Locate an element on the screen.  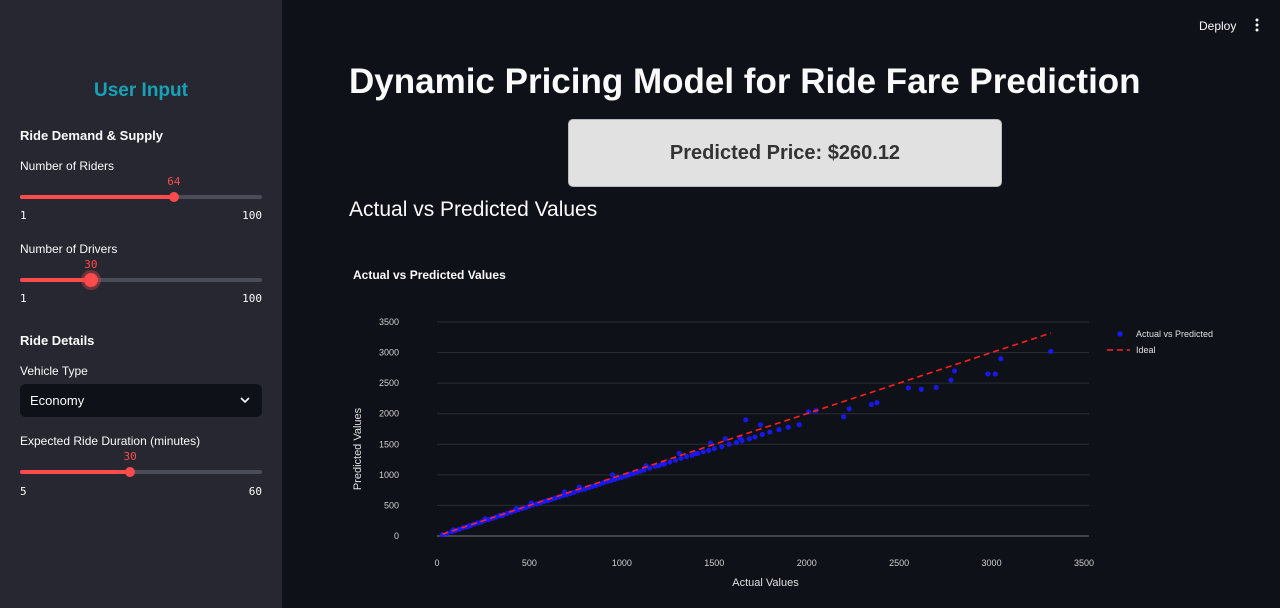
chart-title: Actual vs Predicted Values is located at coordinates (429, 275).